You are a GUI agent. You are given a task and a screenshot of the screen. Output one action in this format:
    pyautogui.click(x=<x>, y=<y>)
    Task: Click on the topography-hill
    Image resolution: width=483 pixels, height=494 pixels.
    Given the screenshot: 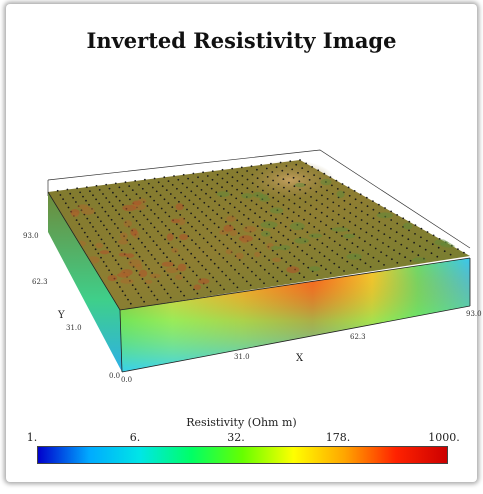 What is the action you would take?
    pyautogui.click(x=290, y=180)
    